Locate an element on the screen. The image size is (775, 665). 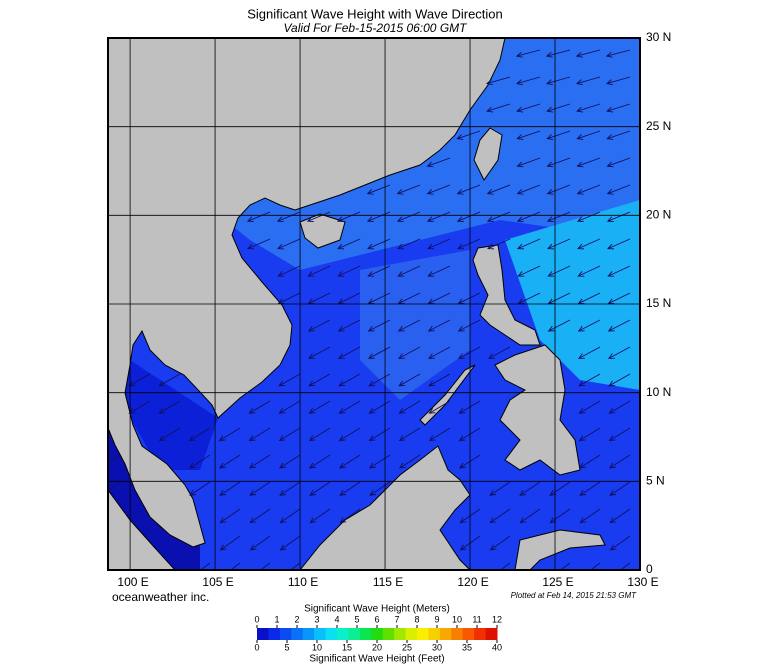
colorbar-meters-label: 10 is located at coordinates (457, 619).